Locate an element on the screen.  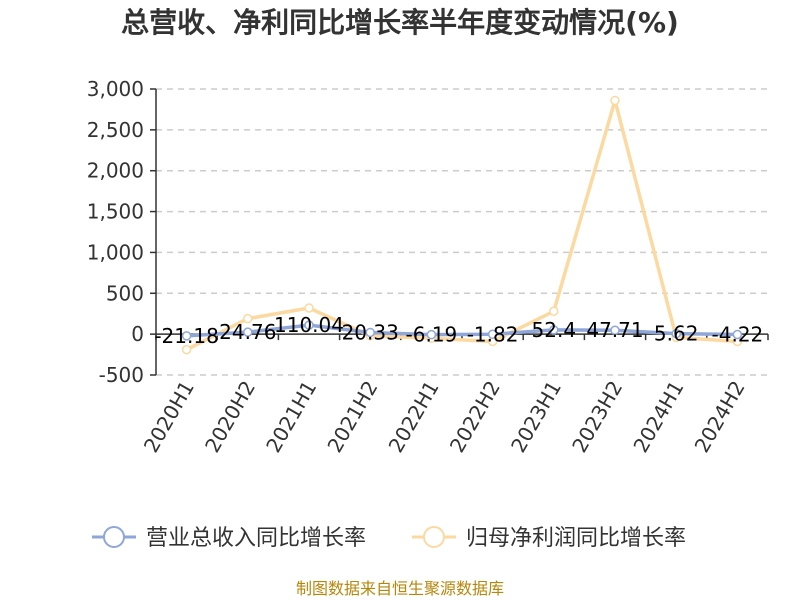
y-tick-label: 3,000 is located at coordinates (115, 89).